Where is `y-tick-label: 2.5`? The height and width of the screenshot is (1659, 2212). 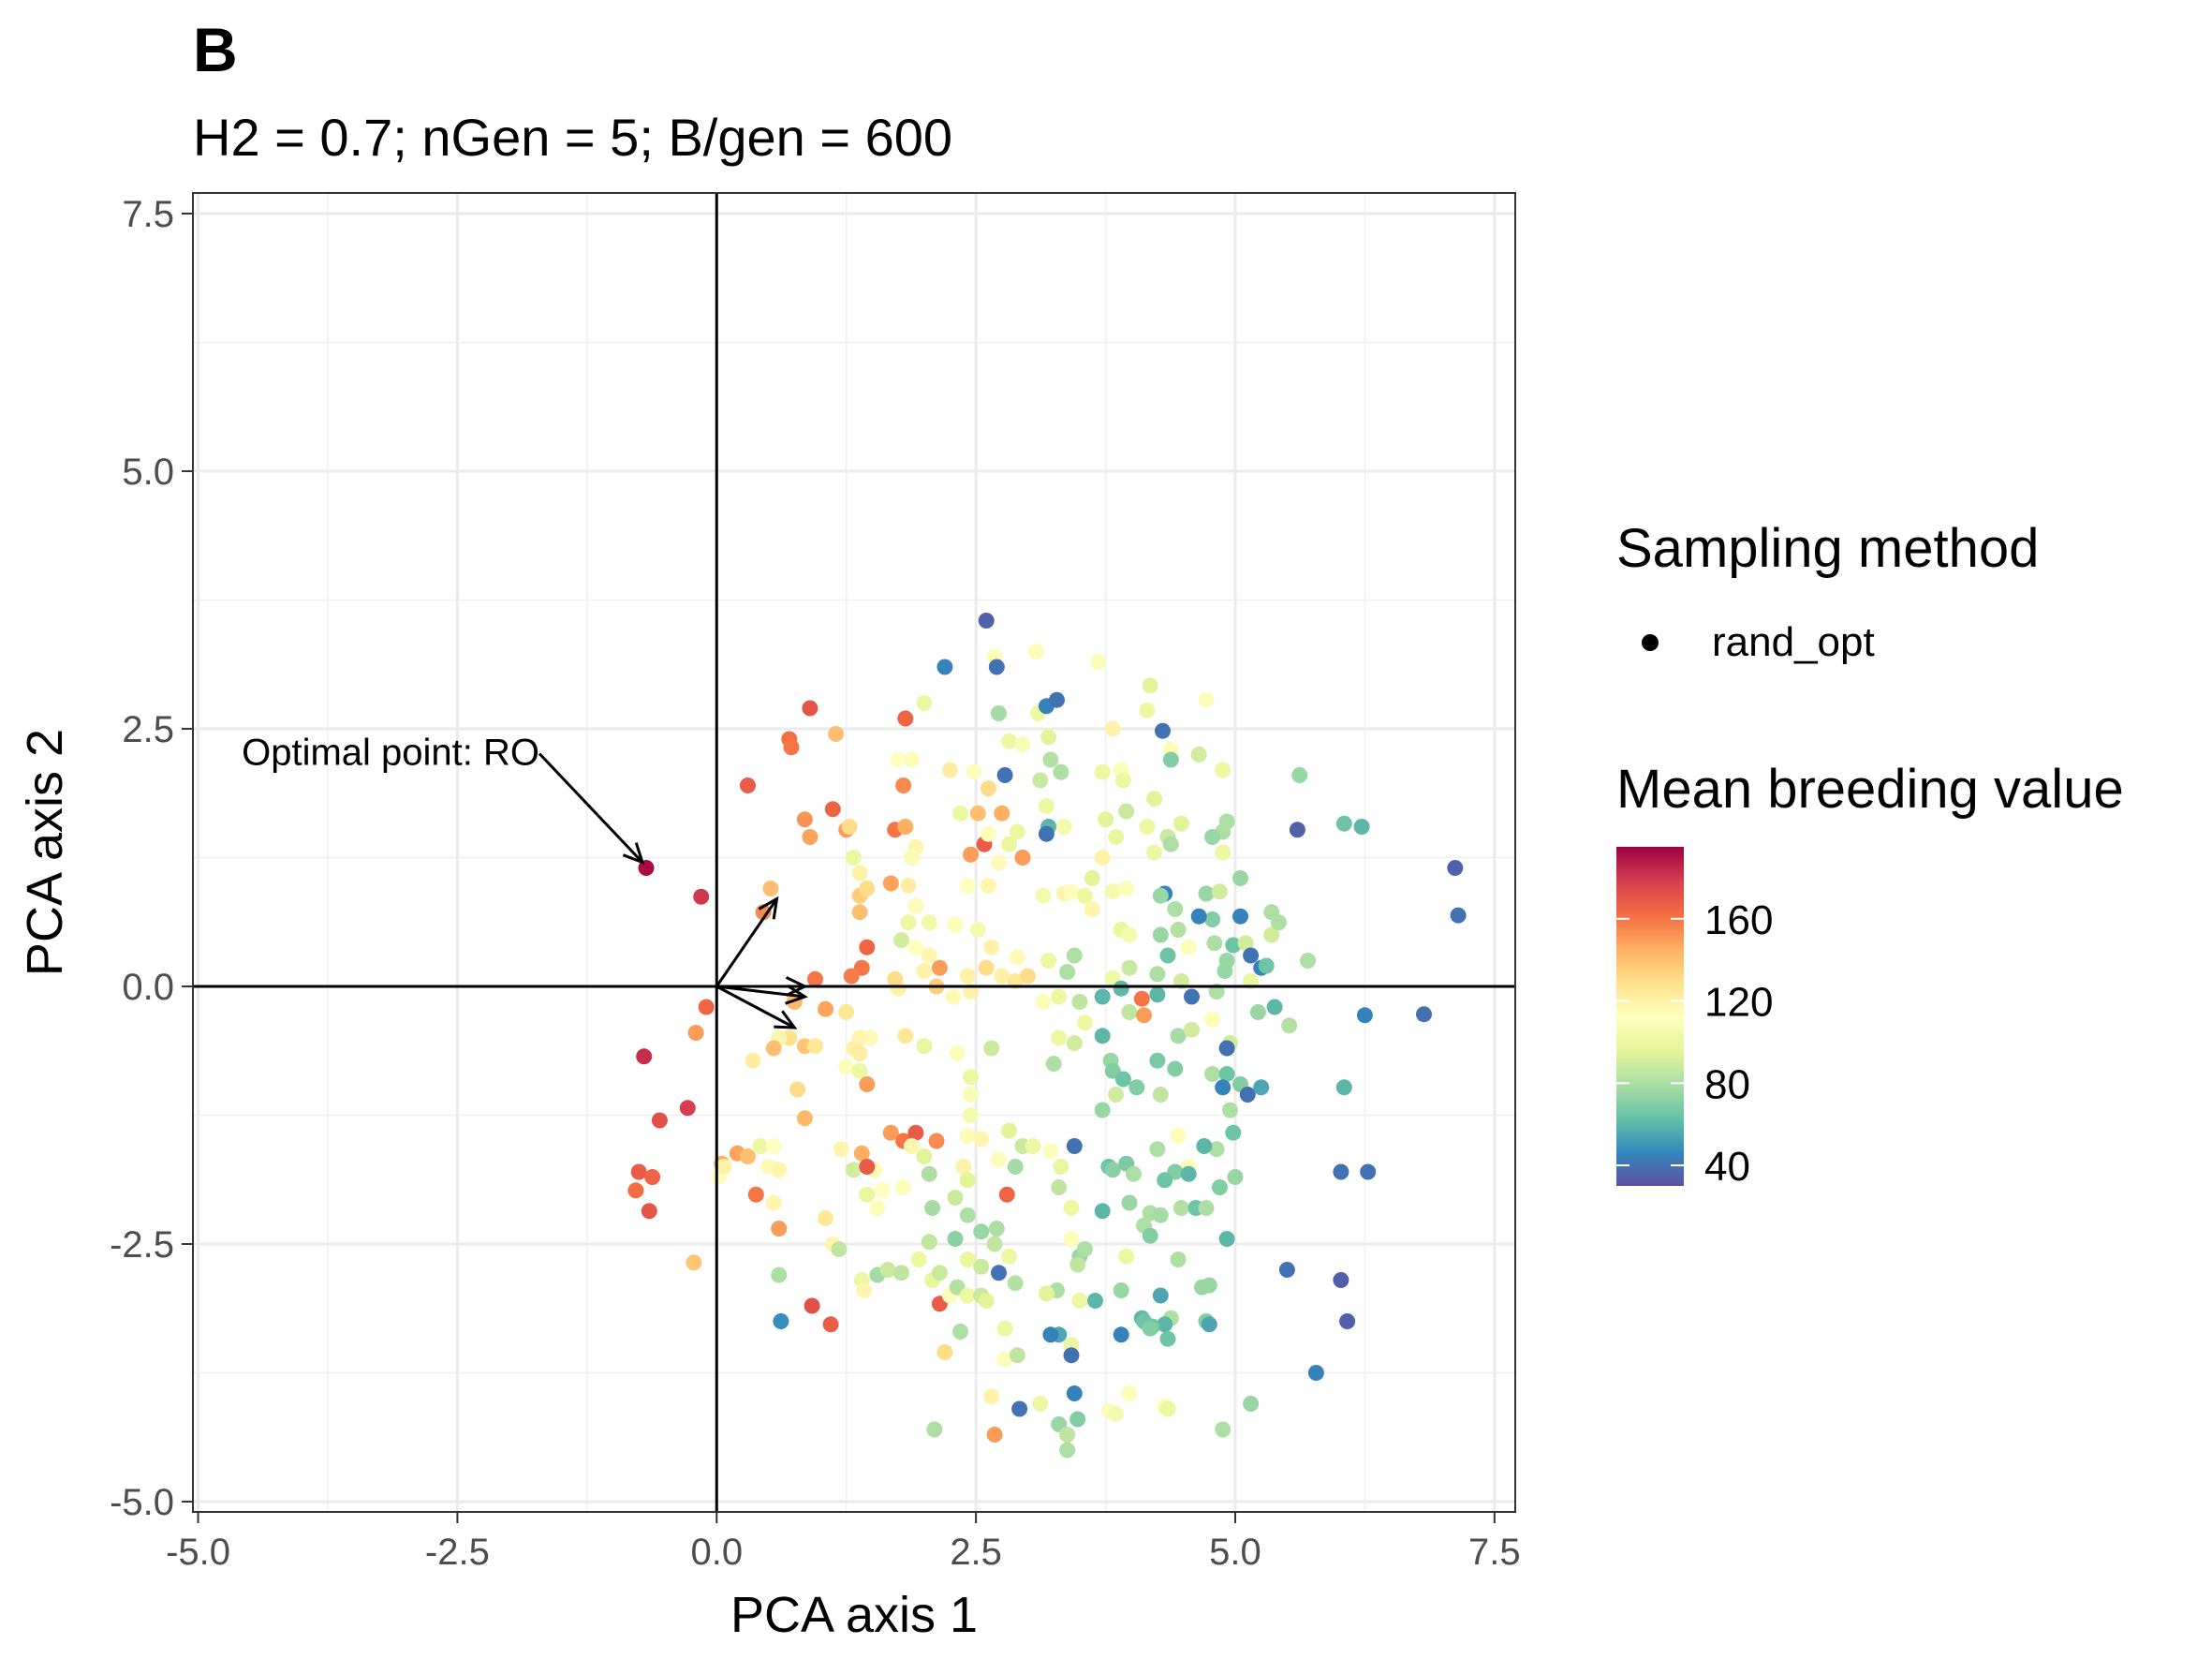
y-tick-label: 2.5 is located at coordinates (148, 730).